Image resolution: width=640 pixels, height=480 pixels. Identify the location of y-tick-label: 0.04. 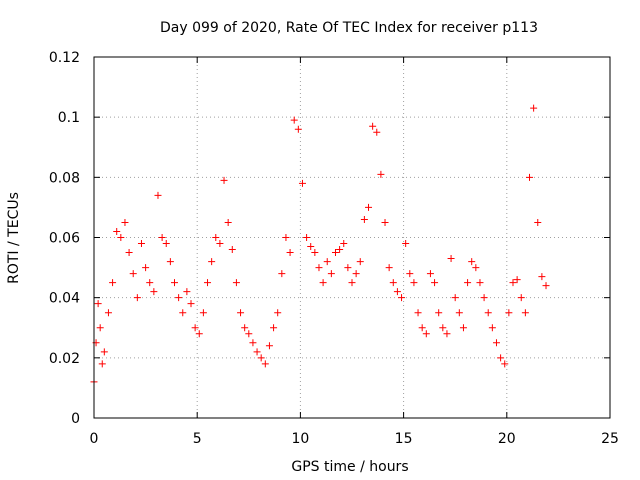
(64, 299).